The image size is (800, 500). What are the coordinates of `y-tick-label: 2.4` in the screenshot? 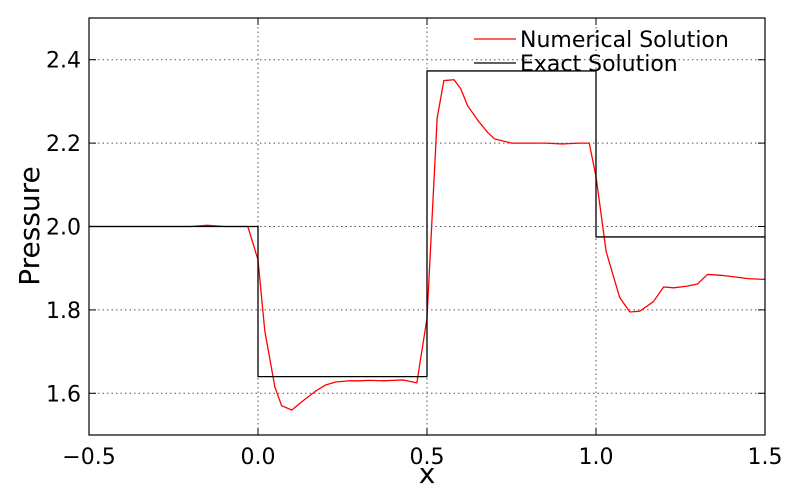 It's located at (63, 61).